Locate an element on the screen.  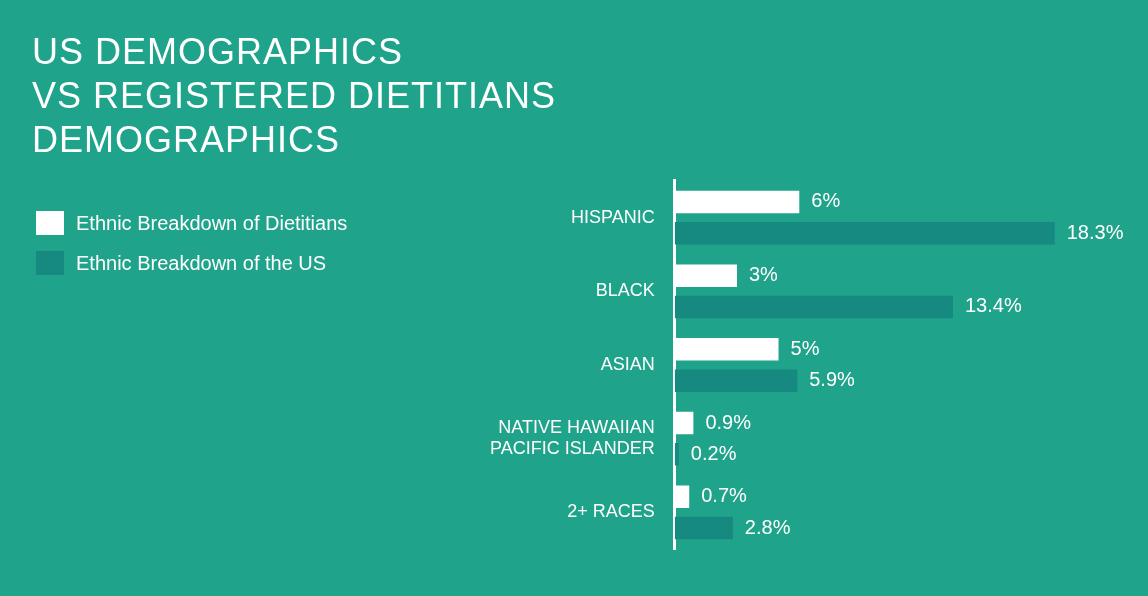
legend-label: Ethnic Breakdown of Dietitians is located at coordinates (212, 223).